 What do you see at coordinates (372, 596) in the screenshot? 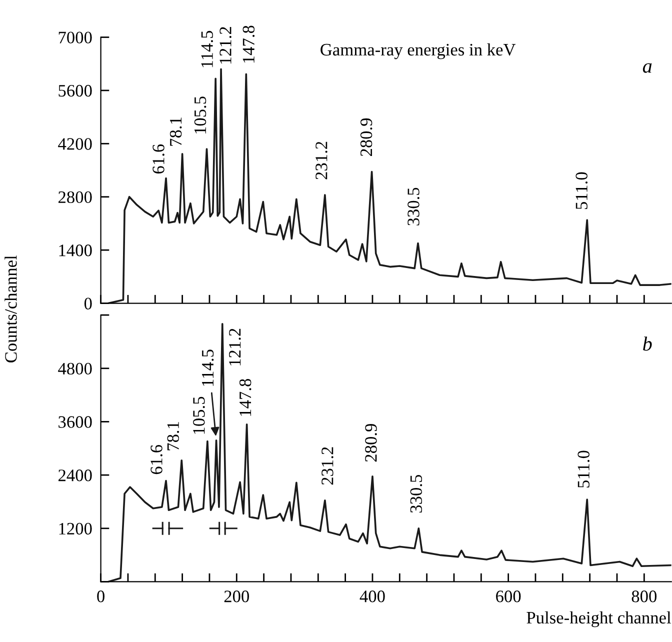
I see `x-tick-label: 400` at bounding box center [372, 596].